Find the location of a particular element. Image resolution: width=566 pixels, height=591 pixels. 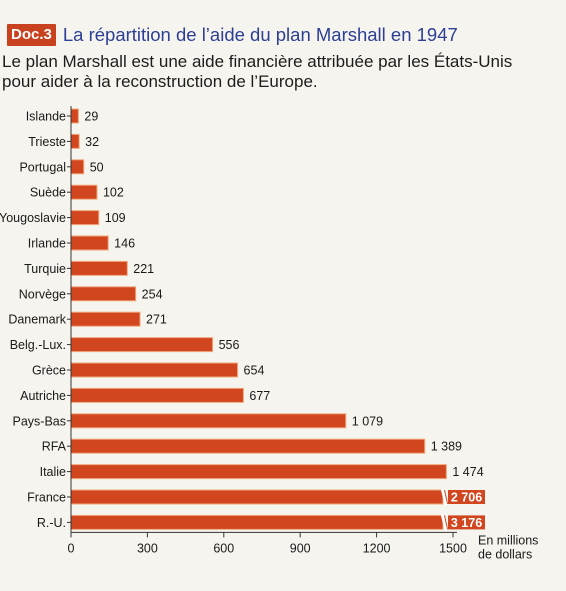

category-label: Grèce is located at coordinates (49, 371).